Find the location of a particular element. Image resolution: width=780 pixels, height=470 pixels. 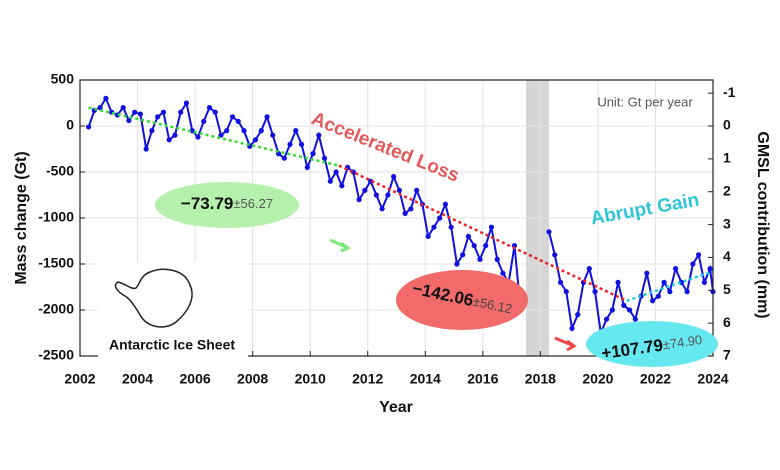

x-tick-label: 2004 is located at coordinates (137, 379).